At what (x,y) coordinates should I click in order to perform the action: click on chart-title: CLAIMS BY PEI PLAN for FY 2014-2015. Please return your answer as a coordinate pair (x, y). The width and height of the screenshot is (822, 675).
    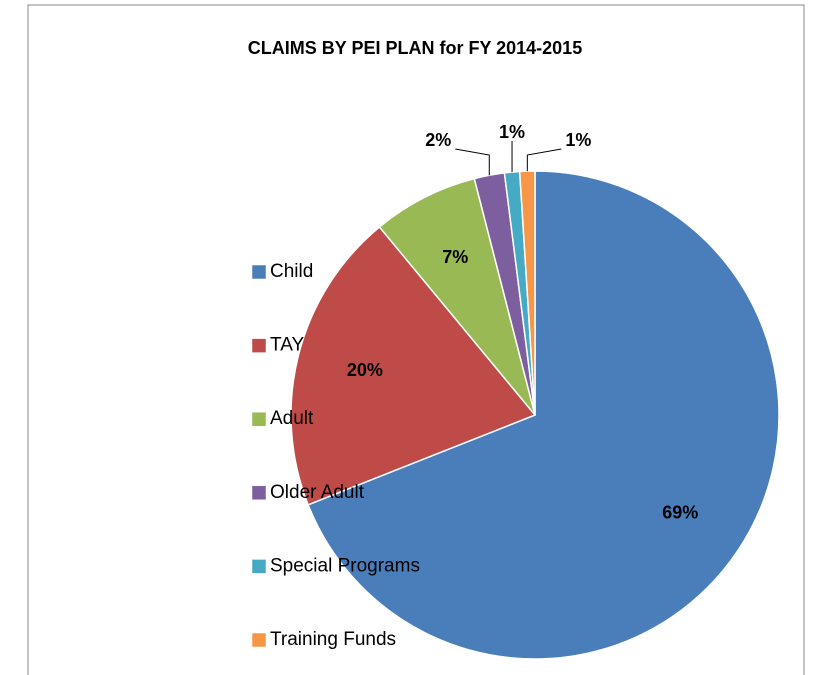
    Looking at the image, I should click on (415, 48).